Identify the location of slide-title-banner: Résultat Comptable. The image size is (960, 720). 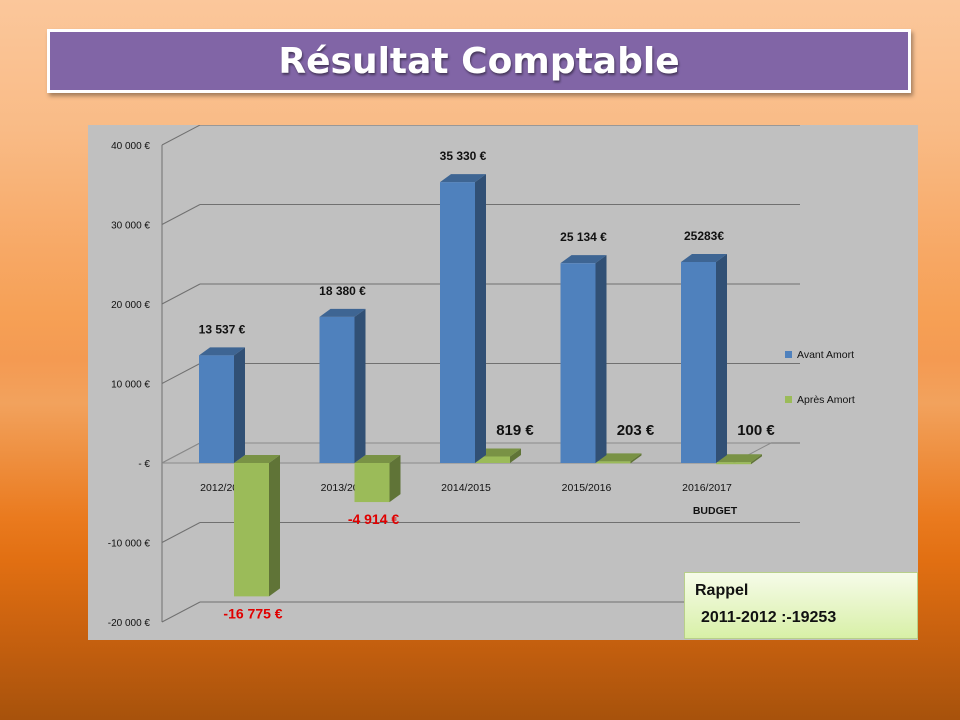
(479, 61).